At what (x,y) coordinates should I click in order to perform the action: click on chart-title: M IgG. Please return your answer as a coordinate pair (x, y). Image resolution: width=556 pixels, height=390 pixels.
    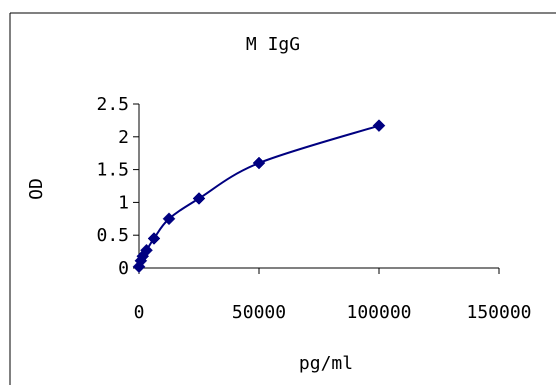
    Looking at the image, I should click on (273, 44).